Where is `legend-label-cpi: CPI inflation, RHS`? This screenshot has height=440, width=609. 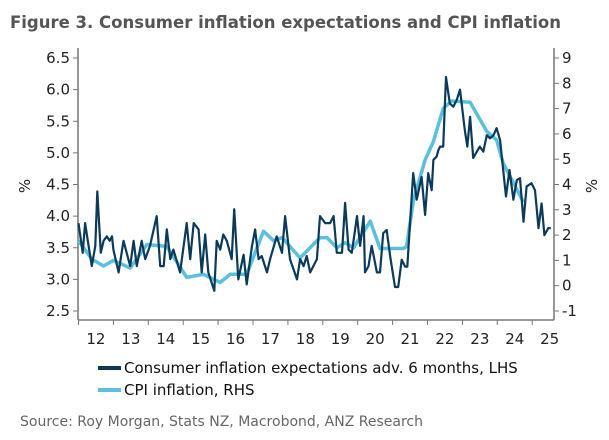 legend-label-cpi: CPI inflation, RHS is located at coordinates (189, 390).